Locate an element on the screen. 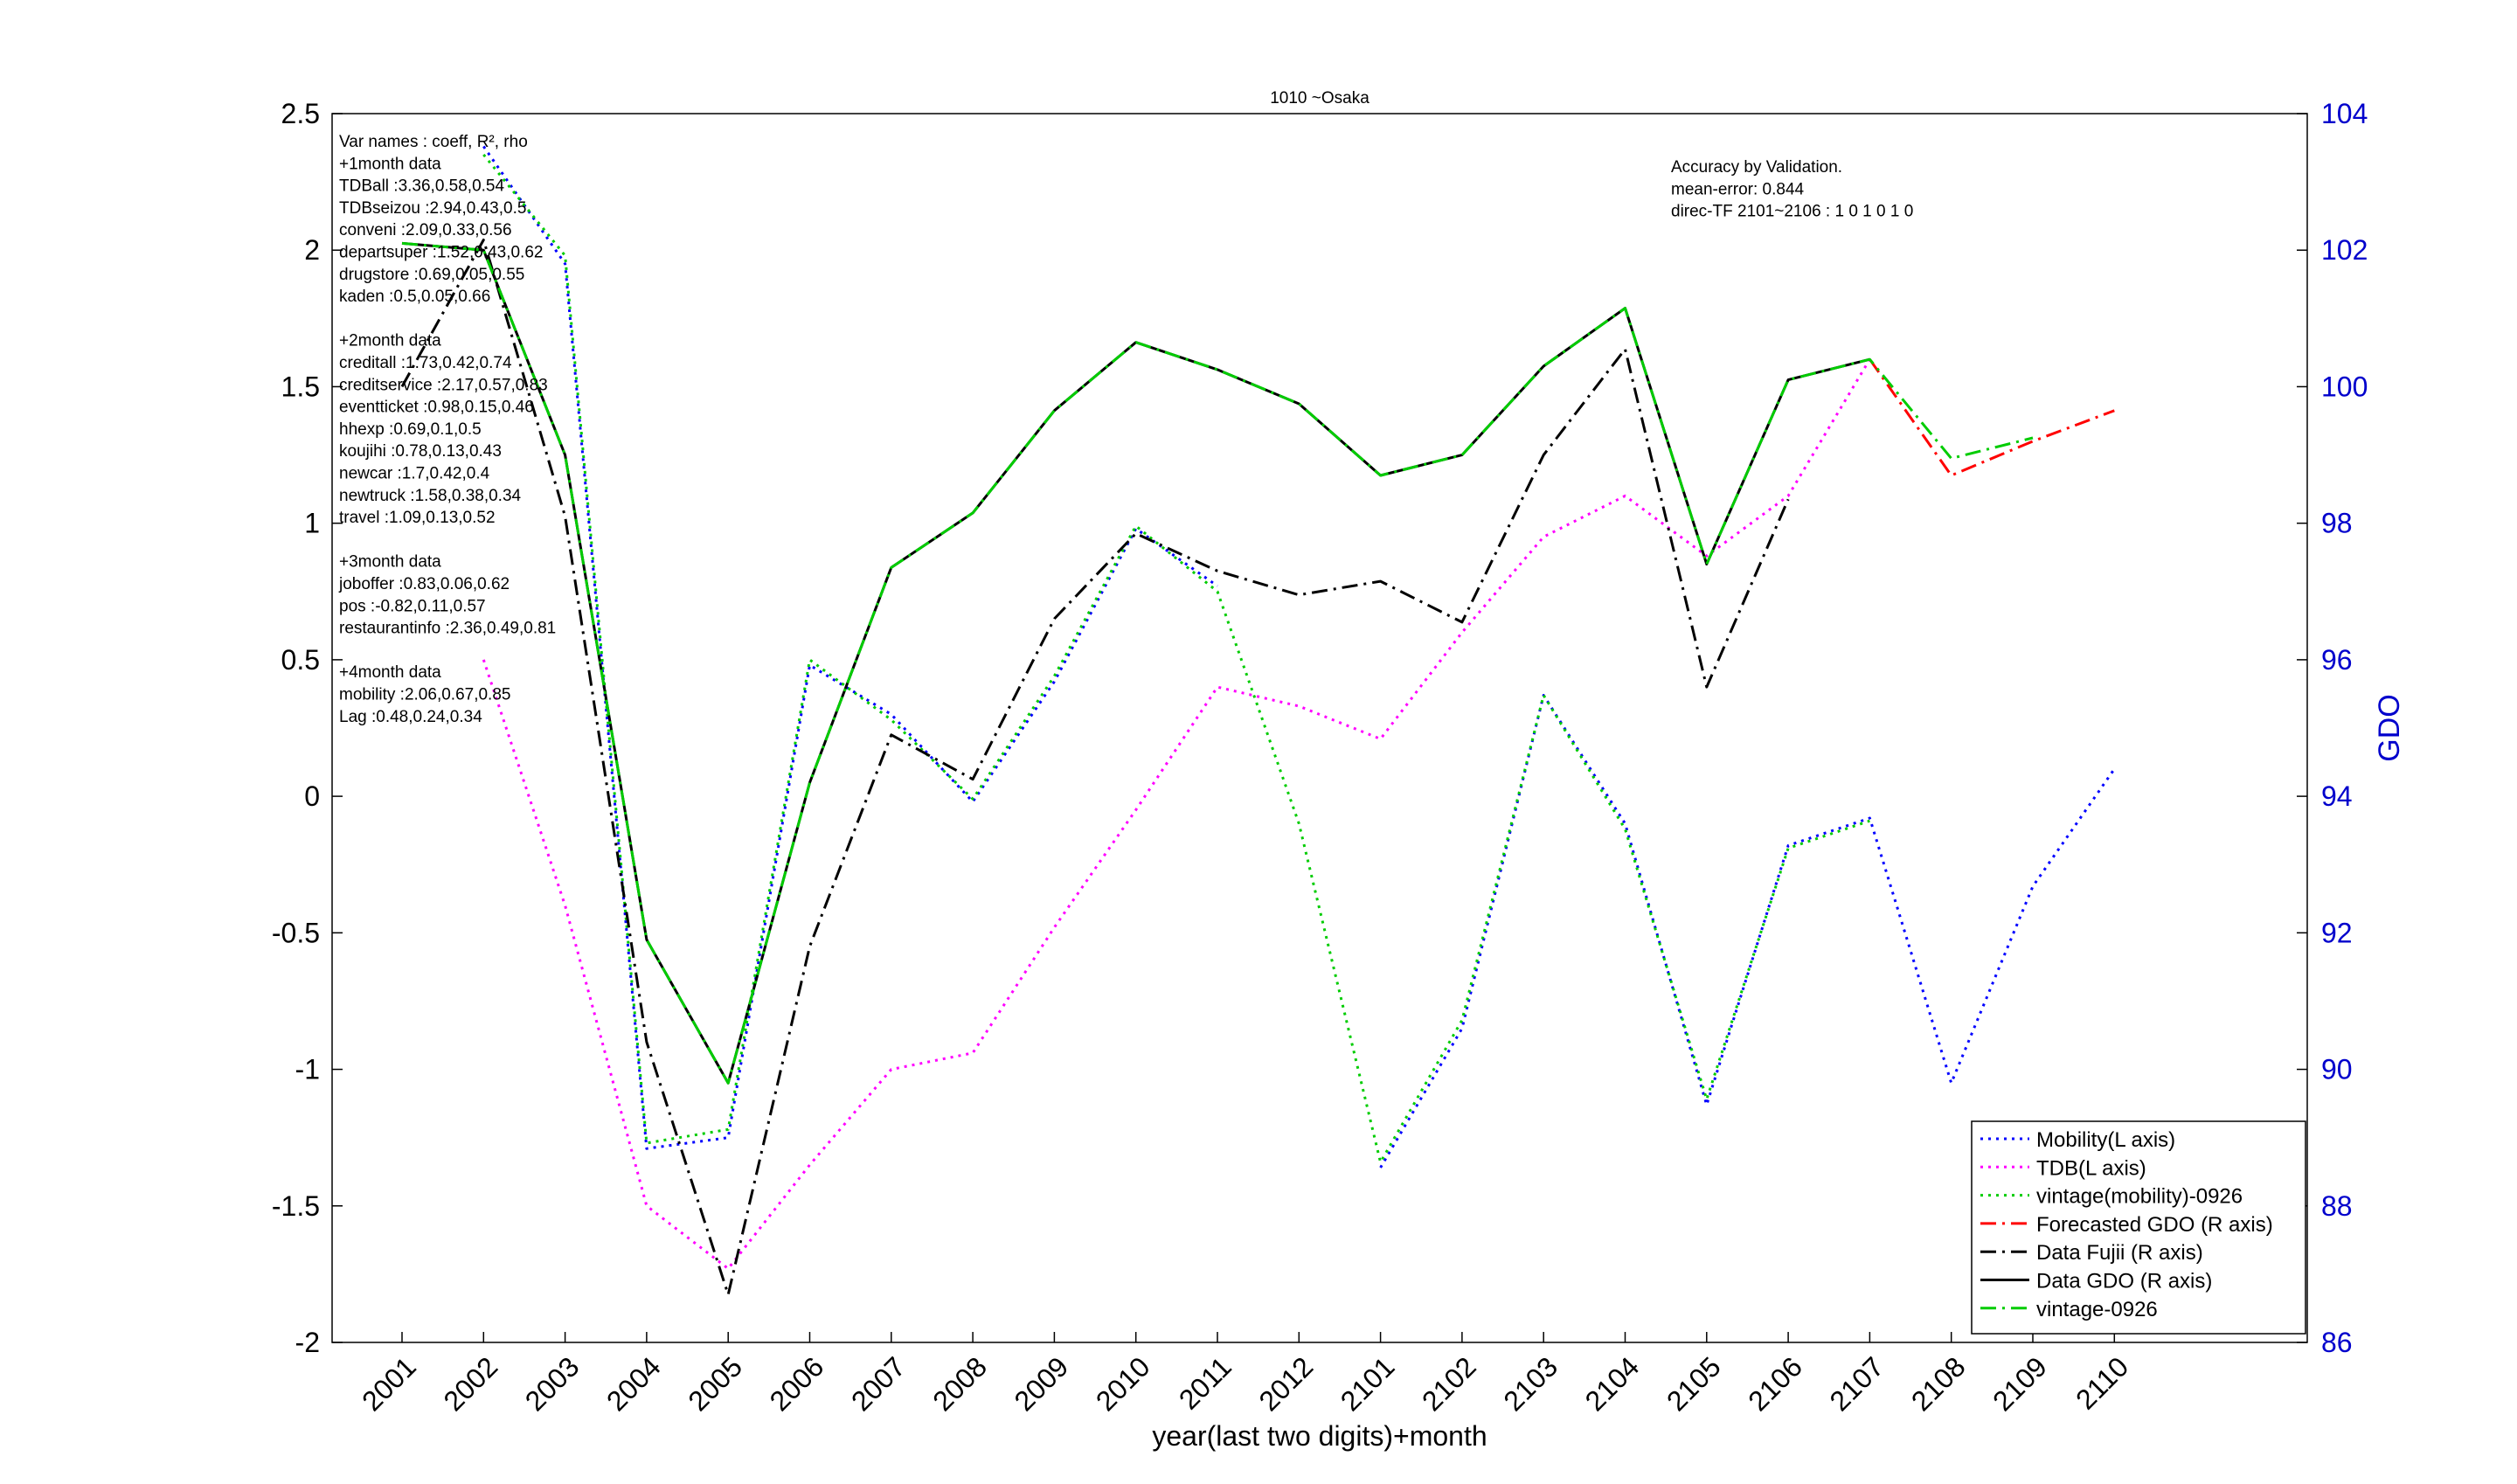 The height and width of the screenshot is (1484, 2517). annotation-line: newtruck :1.58,0.38,0.34 is located at coordinates (430, 496).